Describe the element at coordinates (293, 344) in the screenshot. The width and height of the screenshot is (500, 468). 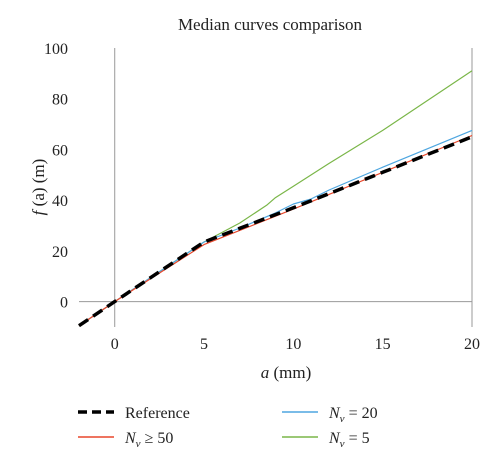
I see `x-tick-label: 10` at that location.